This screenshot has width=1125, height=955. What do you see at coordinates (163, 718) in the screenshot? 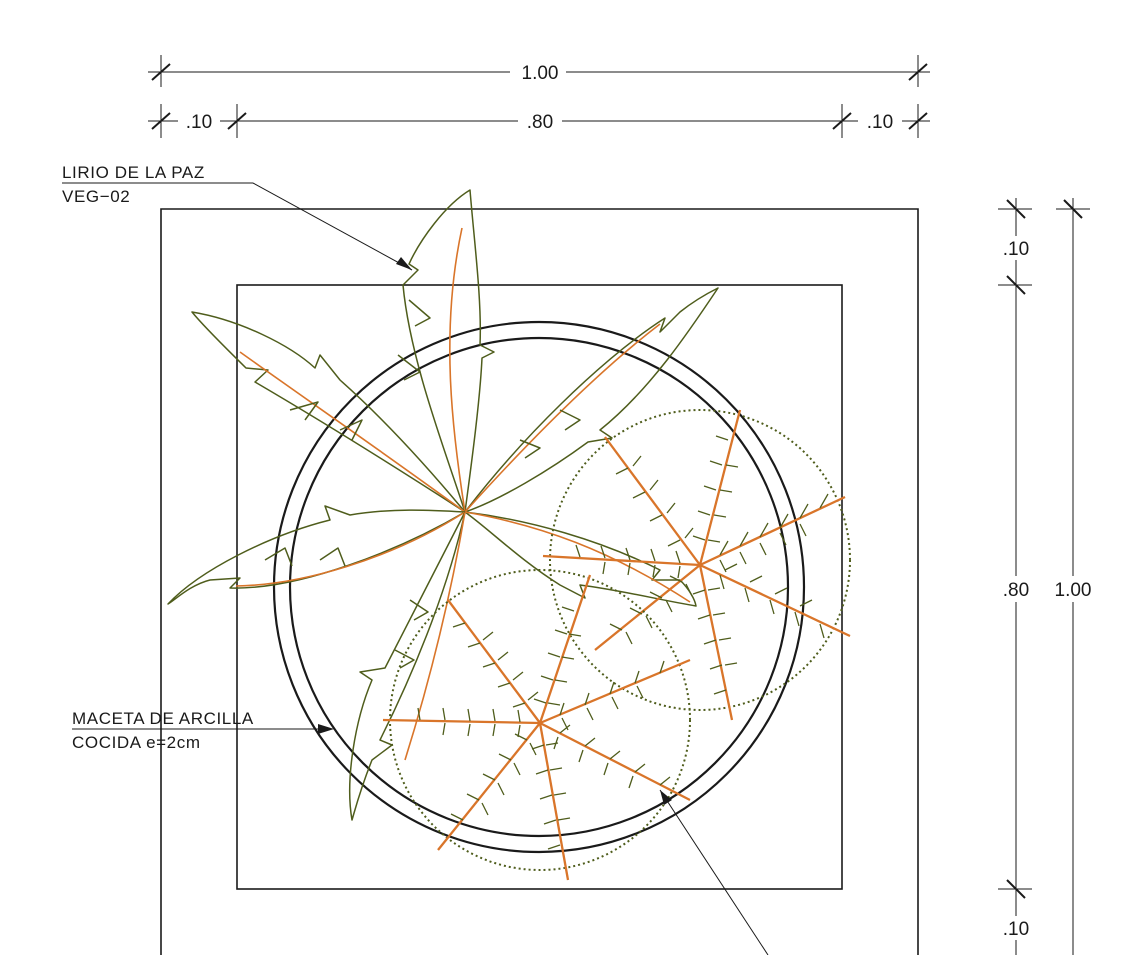
I see `label-pot-line1: MACETA DE ARCILLA` at bounding box center [163, 718].